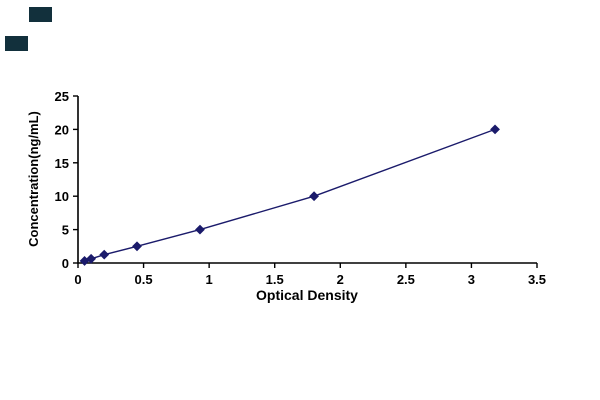 Image resolution: width=600 pixels, height=400 pixels. What do you see at coordinates (33, 179) in the screenshot?
I see `y-axis-title: Concentration(ng/mL)` at bounding box center [33, 179].